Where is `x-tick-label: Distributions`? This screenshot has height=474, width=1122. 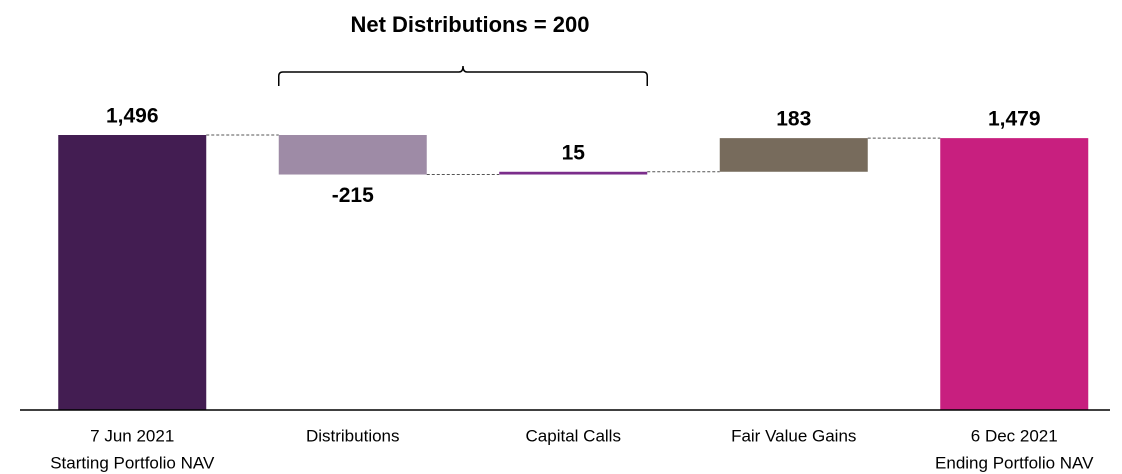 x-tick-label: Distributions is located at coordinates (353, 435).